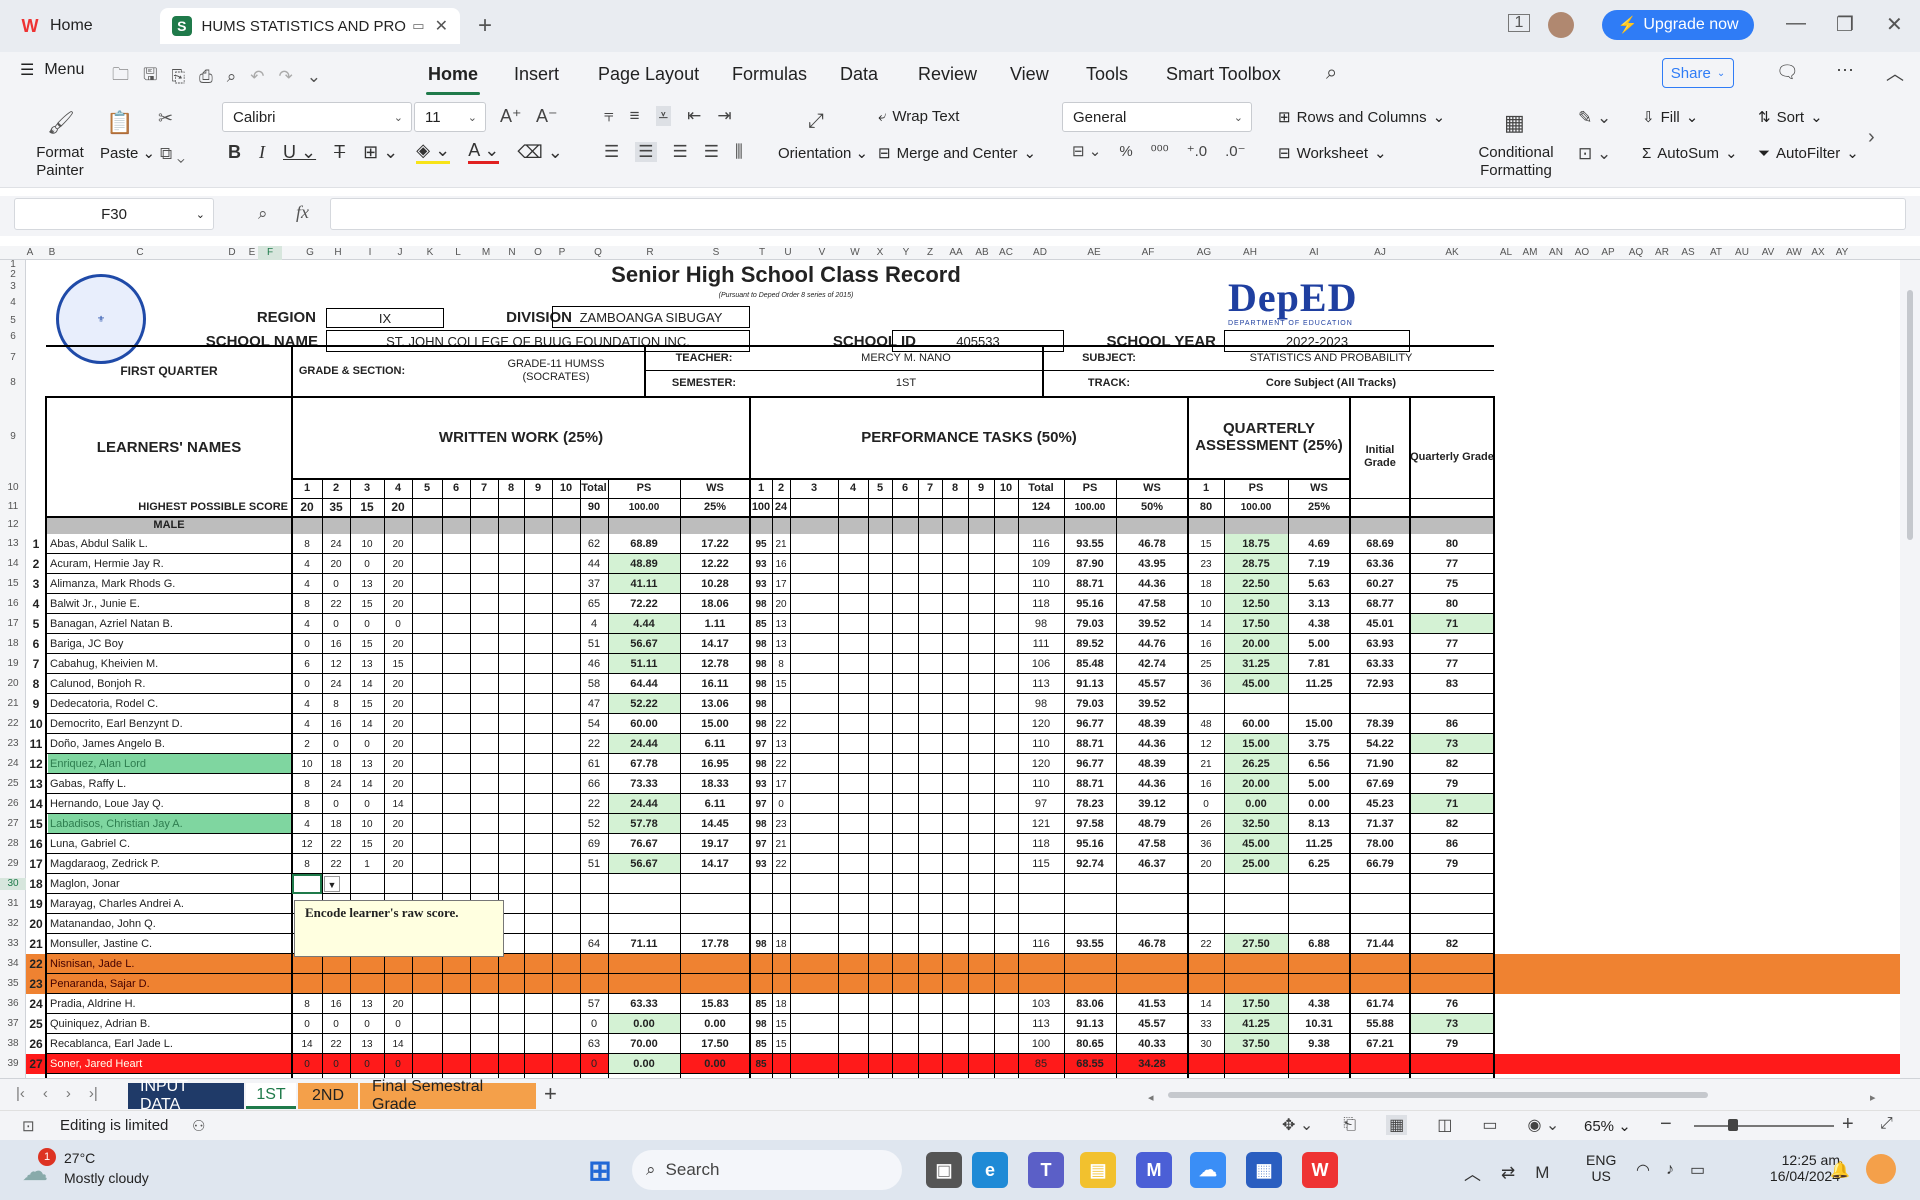 This screenshot has height=1200, width=1920. Describe the element at coordinates (285, 76) in the screenshot. I see `redo-icon: ↷` at that location.